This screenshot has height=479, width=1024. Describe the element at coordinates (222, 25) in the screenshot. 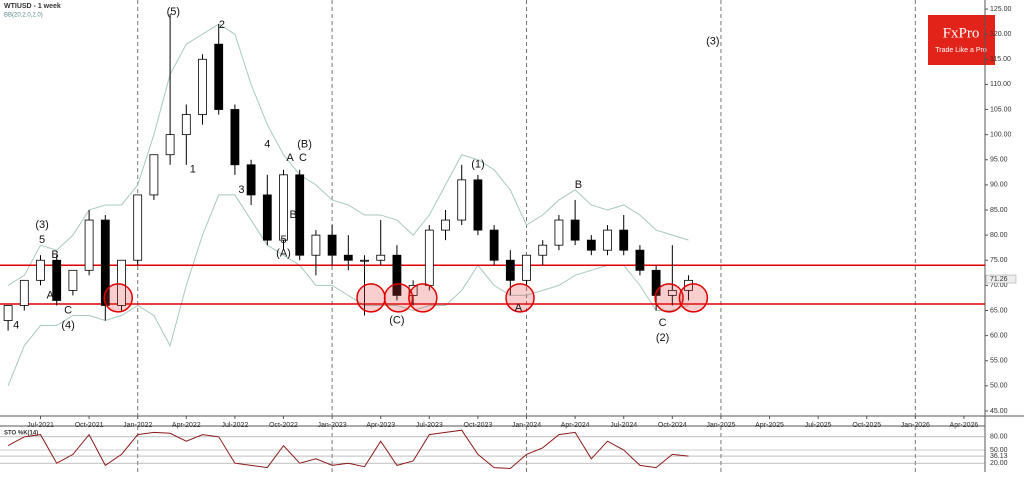

I see `wave-label: 2` at that location.